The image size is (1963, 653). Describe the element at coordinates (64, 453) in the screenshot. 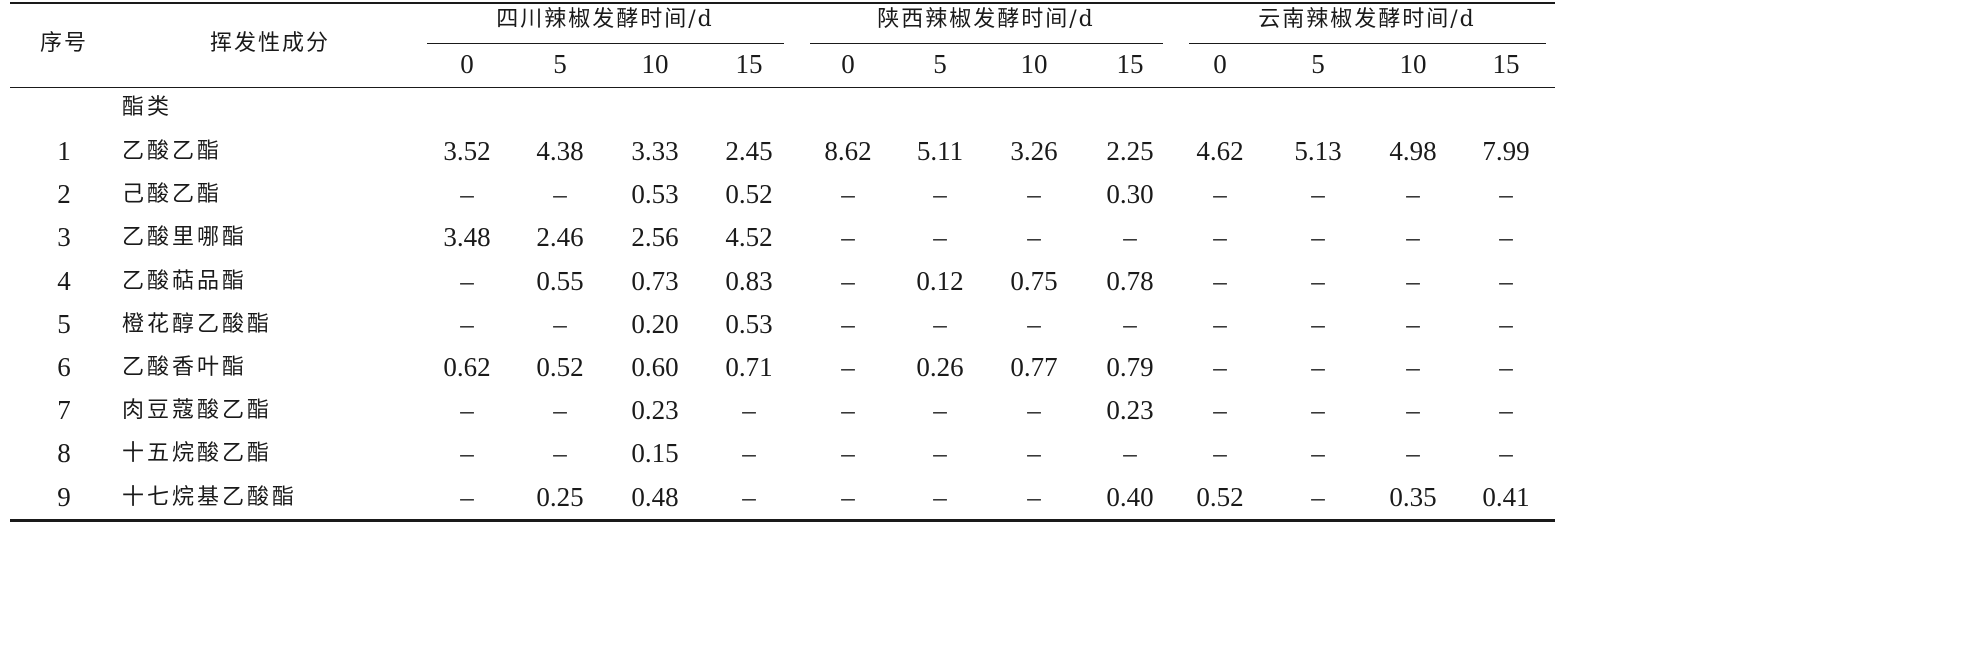

I see `row-index: 8` at that location.